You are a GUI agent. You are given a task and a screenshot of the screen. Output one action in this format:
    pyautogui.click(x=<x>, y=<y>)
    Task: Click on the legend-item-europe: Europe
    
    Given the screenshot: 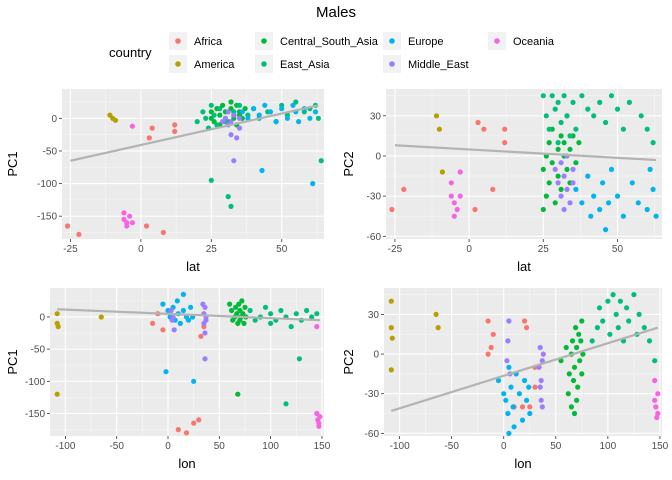 What is the action you would take?
    pyautogui.click(x=413, y=41)
    